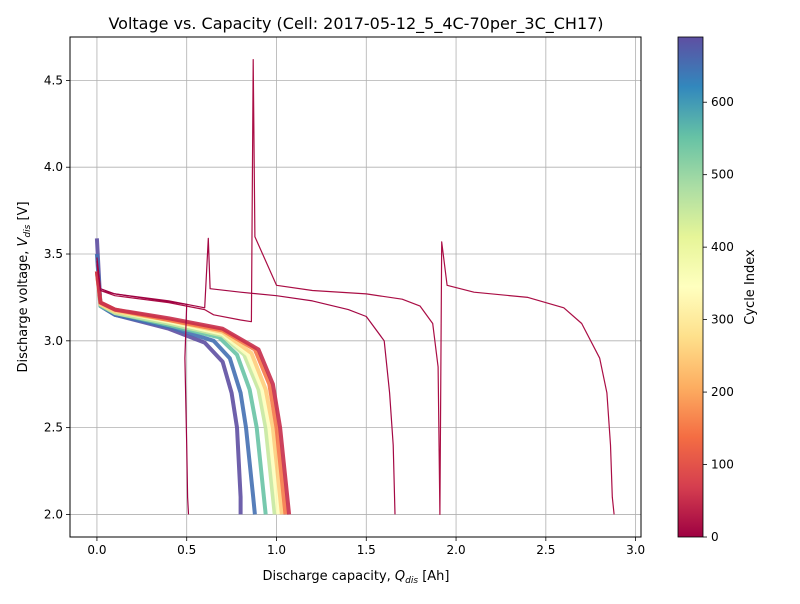  Describe the element at coordinates (57, 297) in the screenshot. I see `y-axis: 2.0 2.5 3.0 3.5 4.0 4.5` at that location.